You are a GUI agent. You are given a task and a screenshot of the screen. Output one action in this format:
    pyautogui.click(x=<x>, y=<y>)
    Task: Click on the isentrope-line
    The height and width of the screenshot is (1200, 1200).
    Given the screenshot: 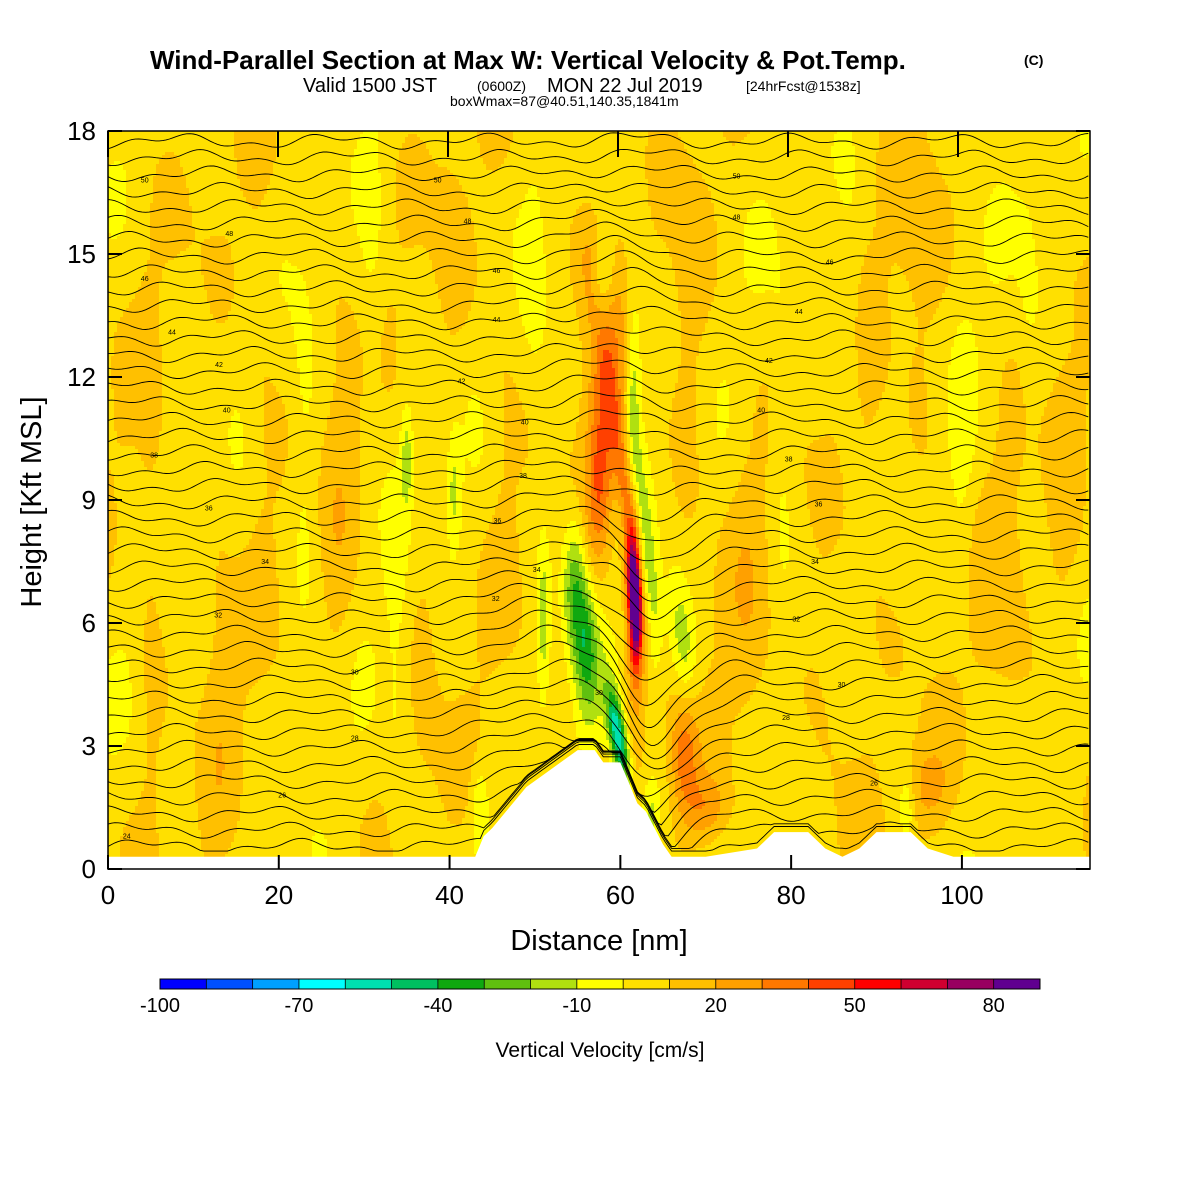 What is the action you would take?
    pyautogui.click(x=598, y=795)
    